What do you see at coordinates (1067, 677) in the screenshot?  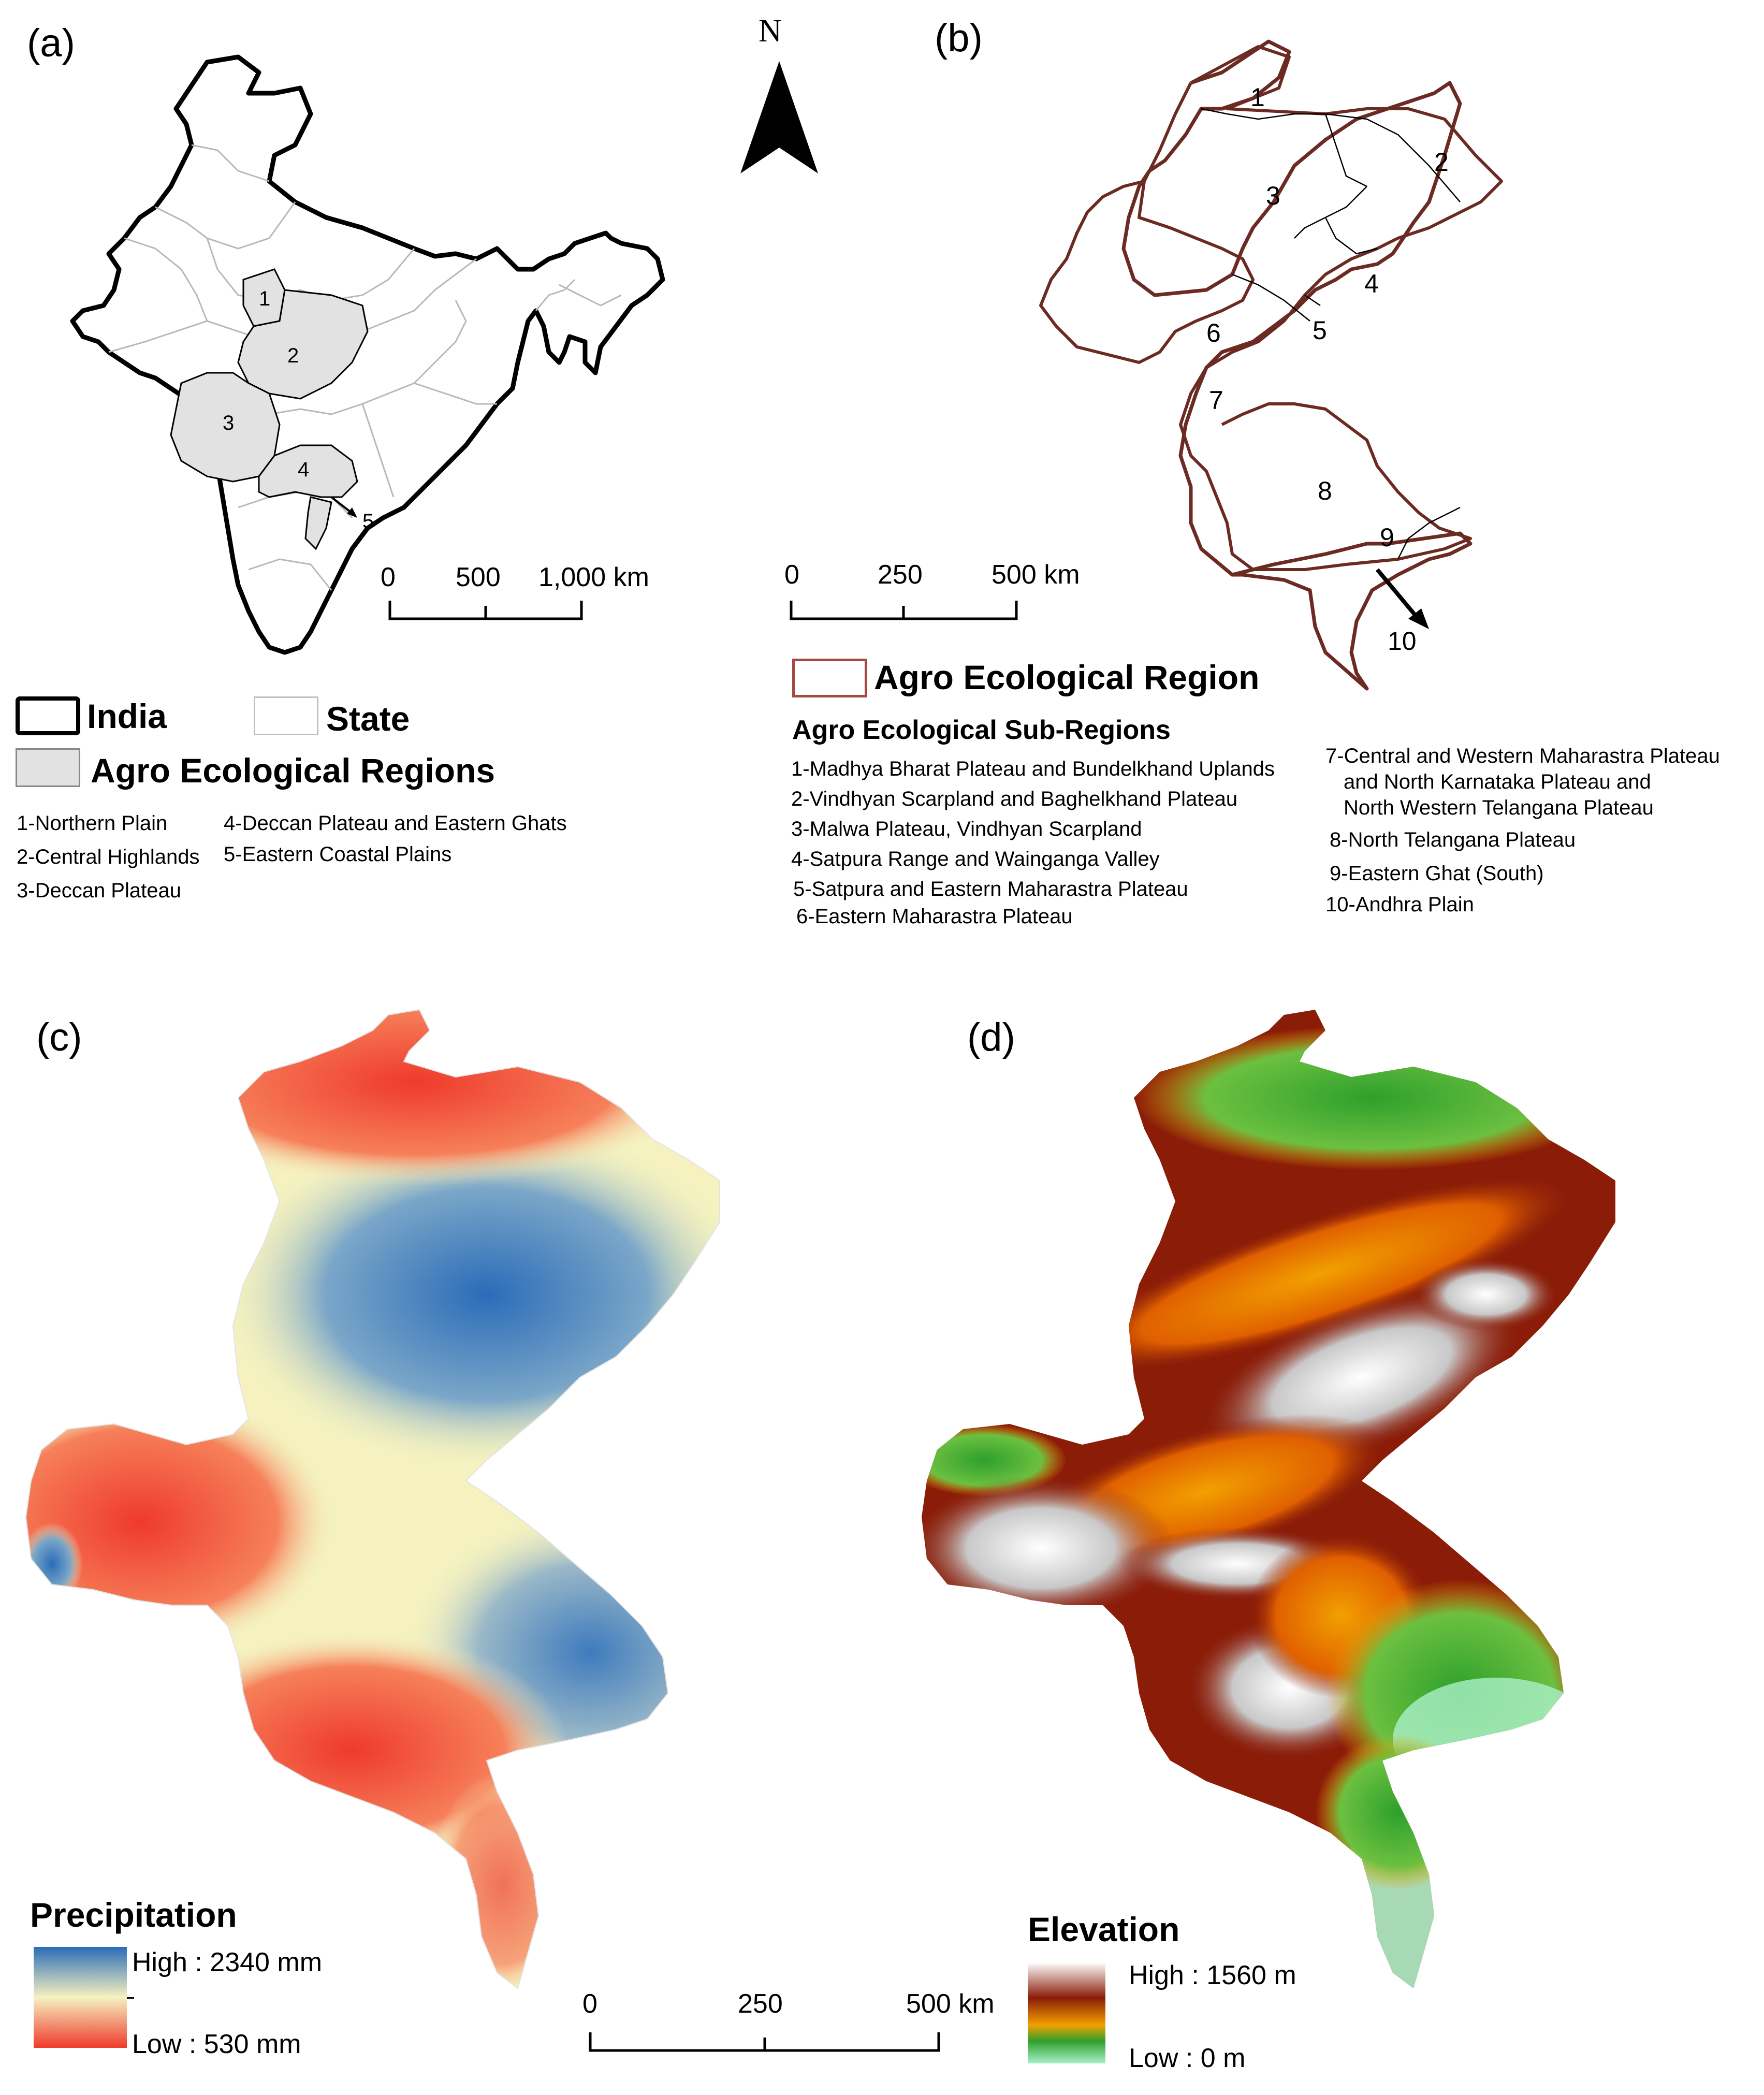 I see `legend-aer-region-label: Agro Ecological Region` at bounding box center [1067, 677].